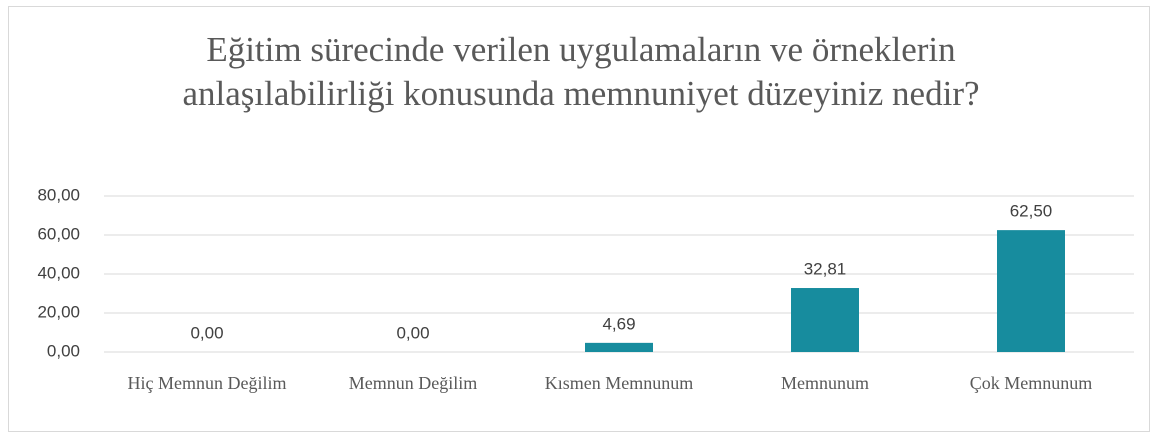 The image size is (1162, 441). What do you see at coordinates (207, 383) in the screenshot?
I see `x-tick-label: Hiç Memnun Değilim` at bounding box center [207, 383].